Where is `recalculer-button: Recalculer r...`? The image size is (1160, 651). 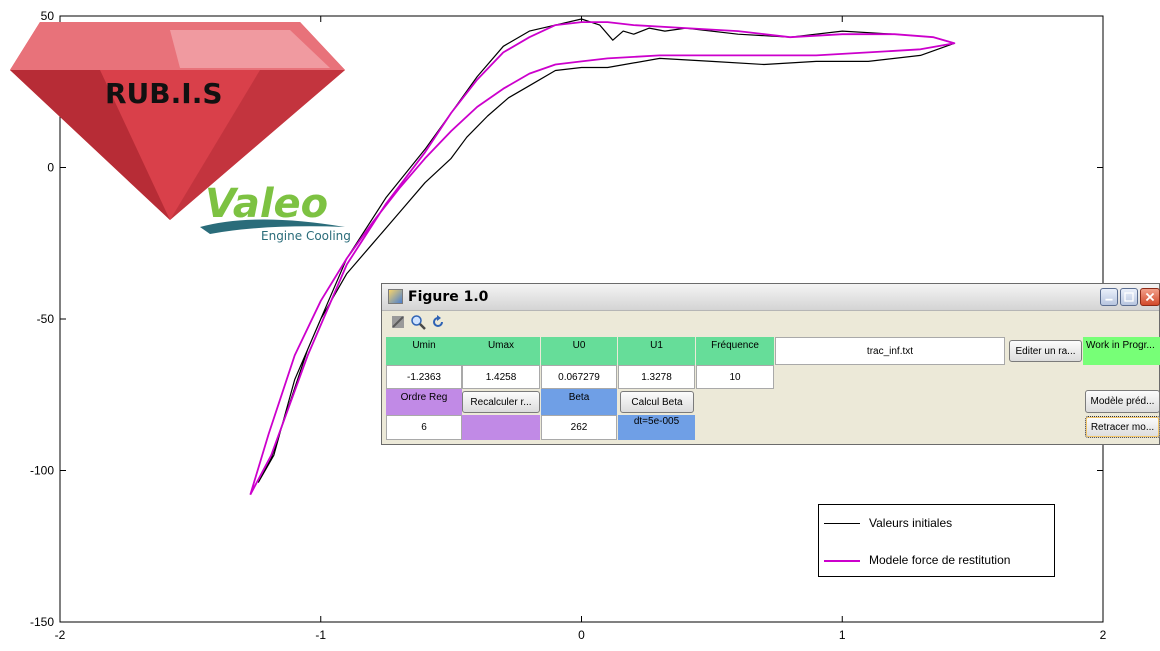 recalculer-button: Recalculer r... is located at coordinates (501, 402).